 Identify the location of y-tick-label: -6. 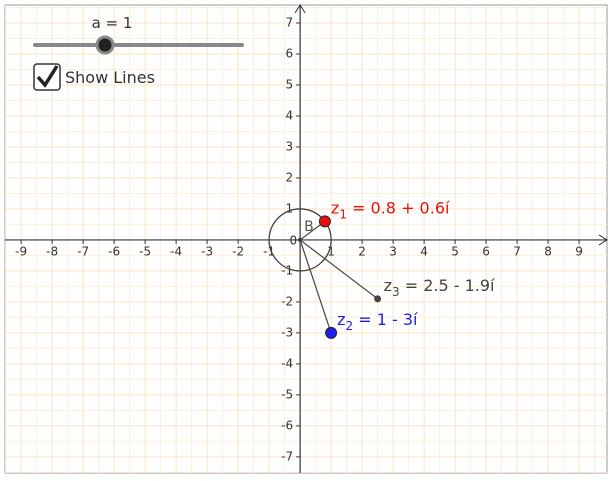
(287, 425).